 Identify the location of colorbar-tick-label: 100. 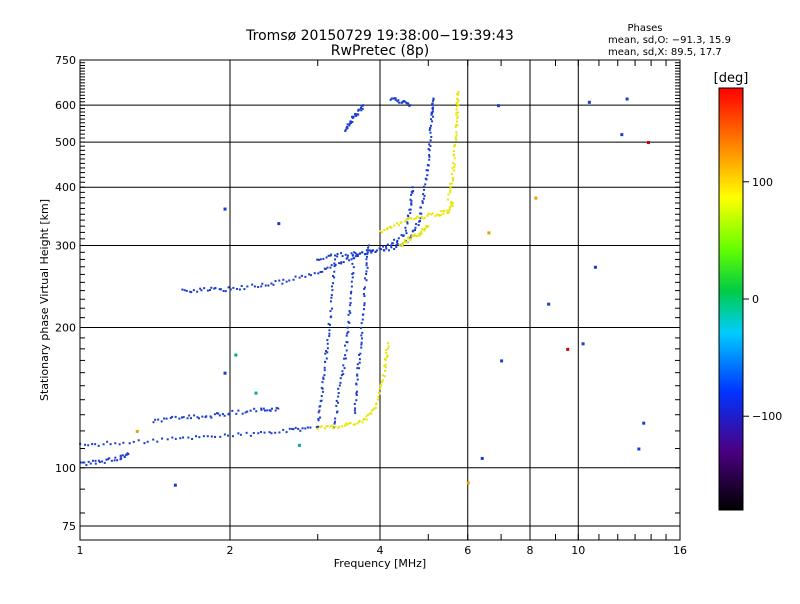
(762, 182).